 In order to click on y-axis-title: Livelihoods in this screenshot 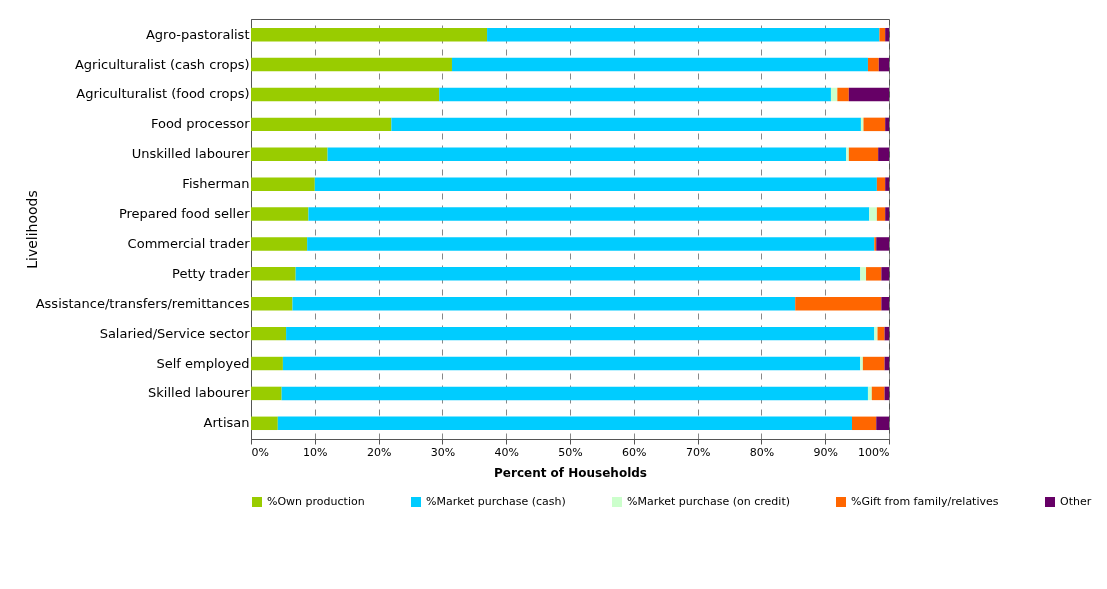, I will do `click(31, 229)`.